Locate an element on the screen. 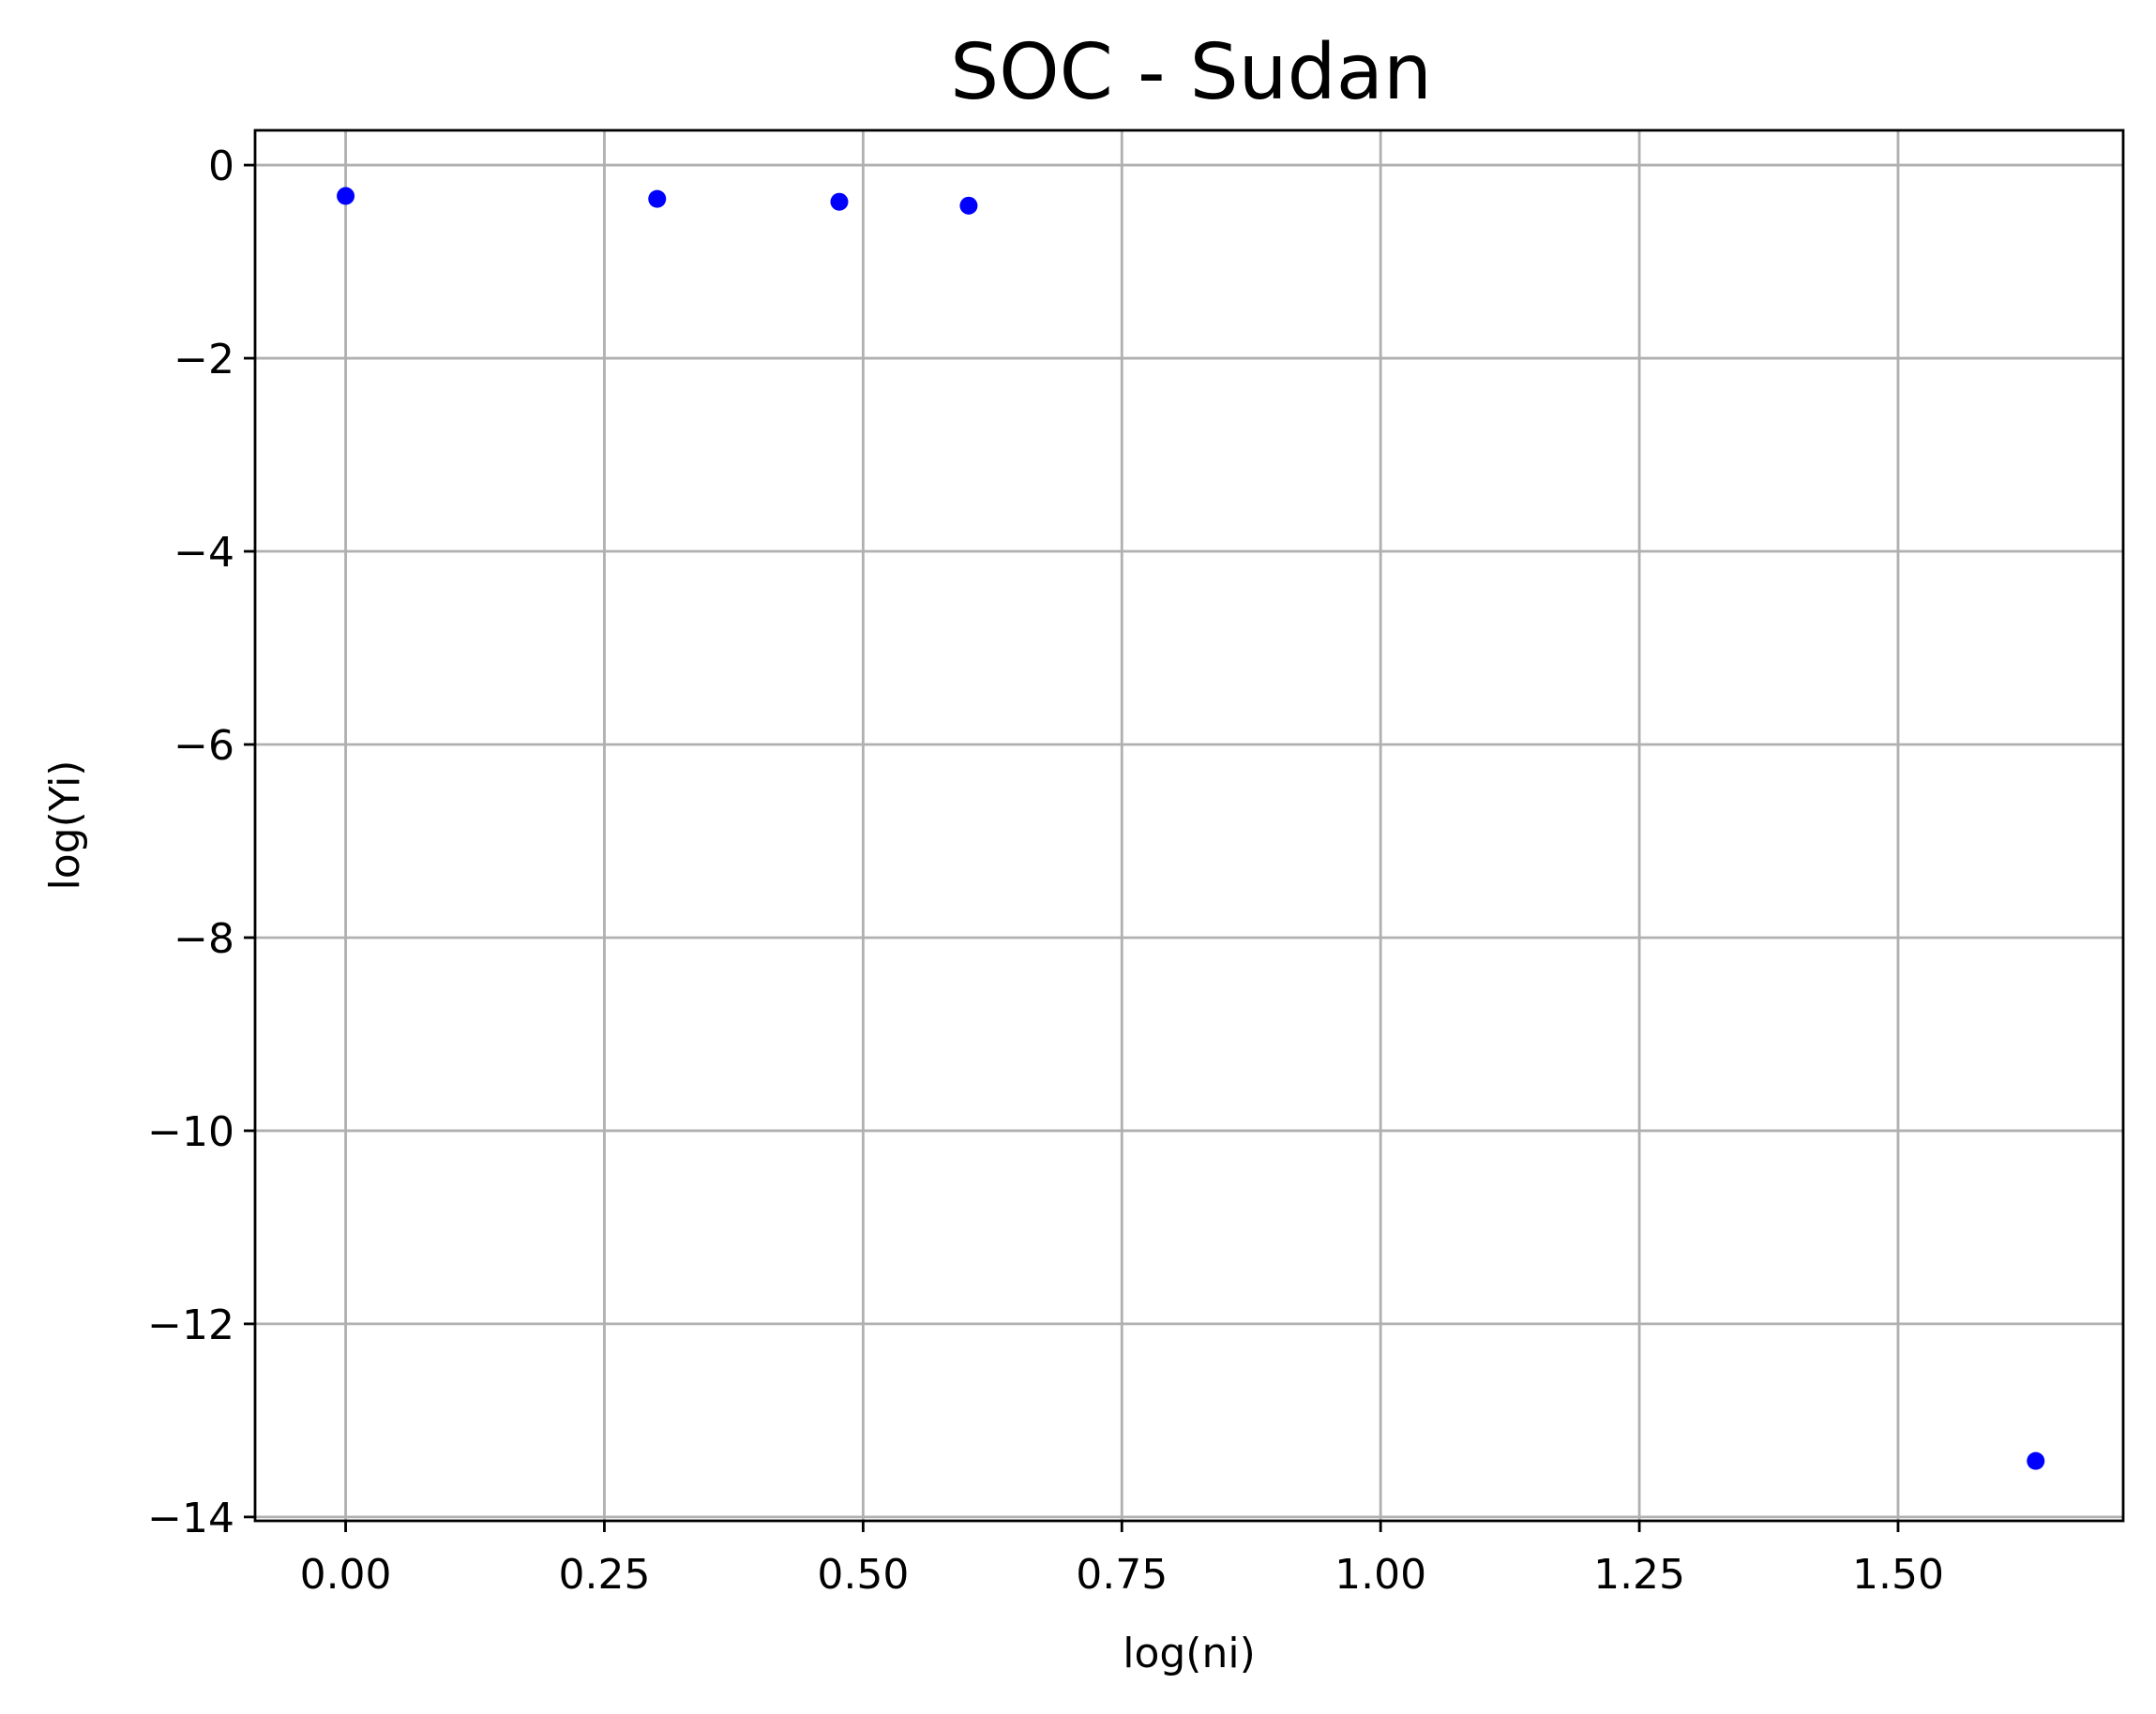 Image resolution: width=2156 pixels, height=1714 pixels. x-axis-ticks: 0.00 0.25 0.50 0.75 1.00 1.25 1.50 is located at coordinates (1122, 1560).